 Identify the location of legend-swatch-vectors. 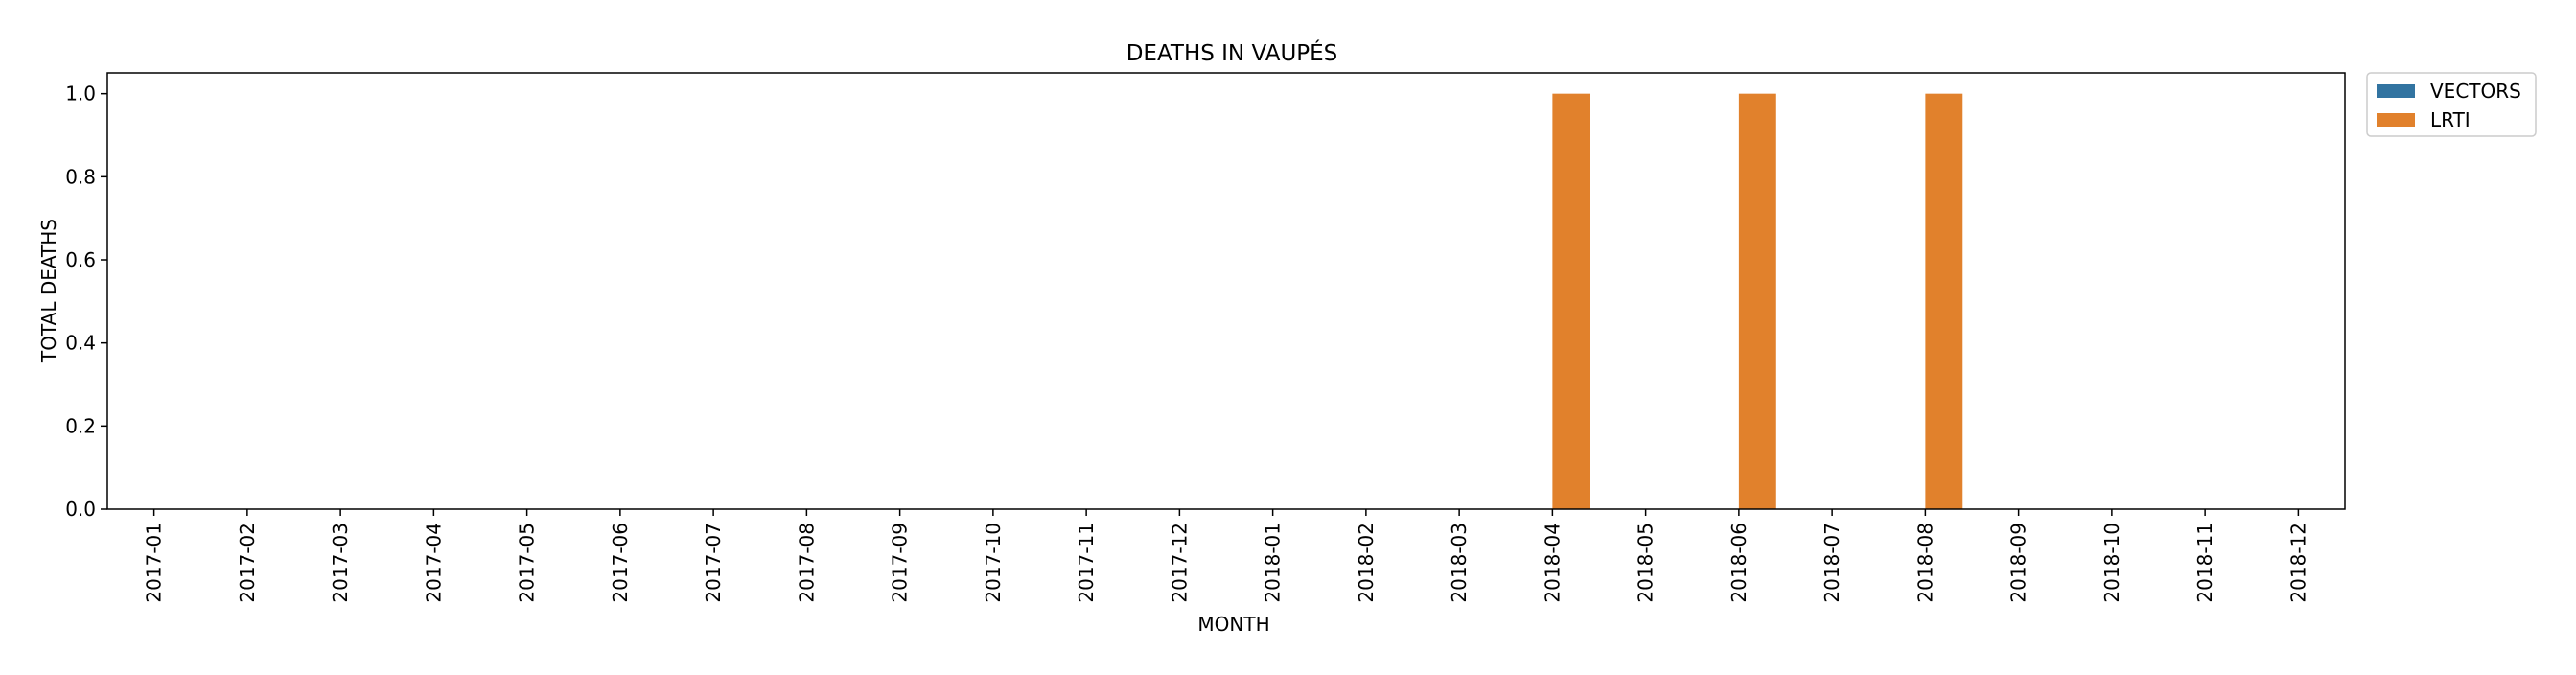
(2396, 91).